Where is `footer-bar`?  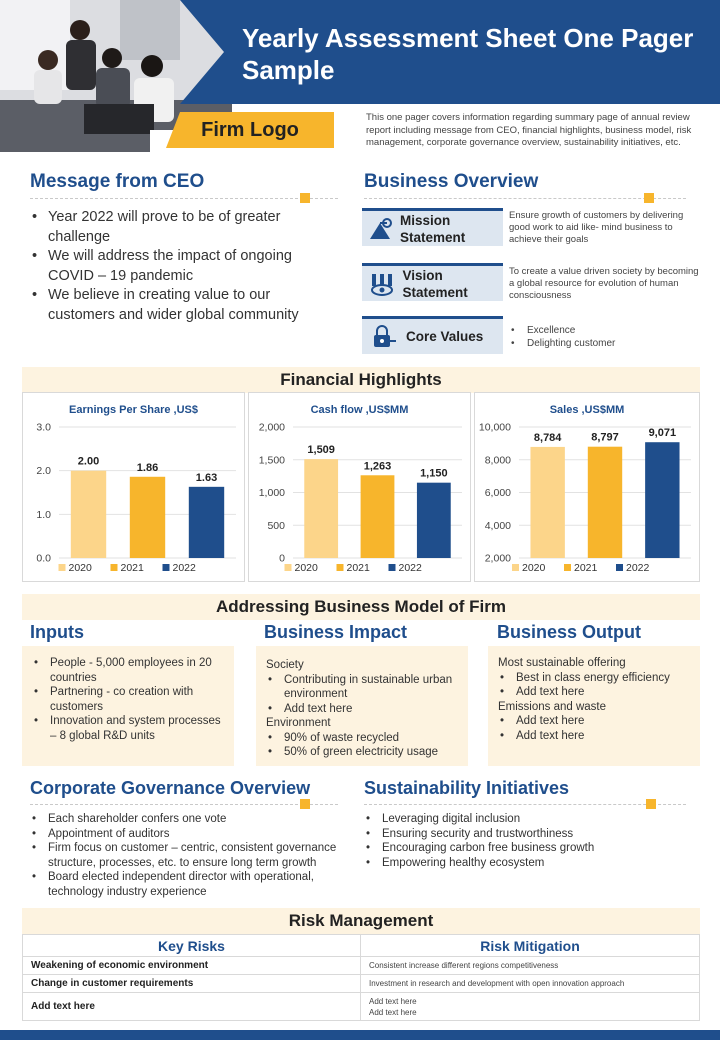 footer-bar is located at coordinates (360, 1035).